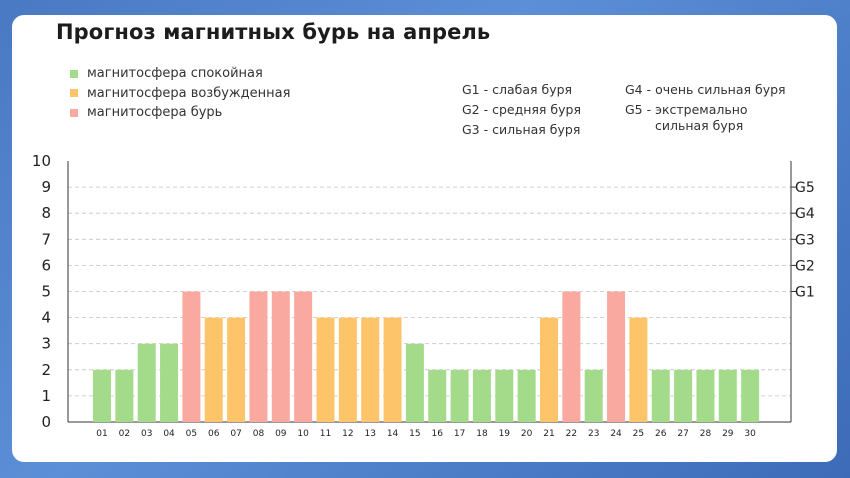 Image resolution: width=850 pixels, height=478 pixels. I want to click on x-tick-label: 22, so click(571, 434).